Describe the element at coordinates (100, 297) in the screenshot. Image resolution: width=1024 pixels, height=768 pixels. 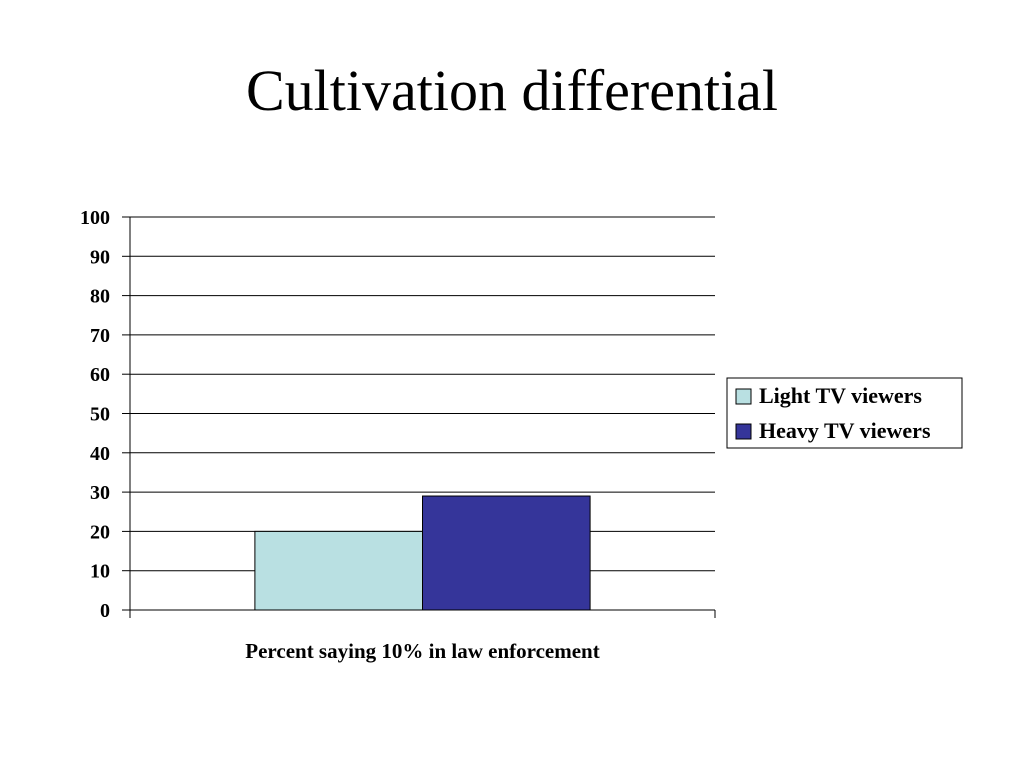
I see `y-tick-label: 80` at that location.